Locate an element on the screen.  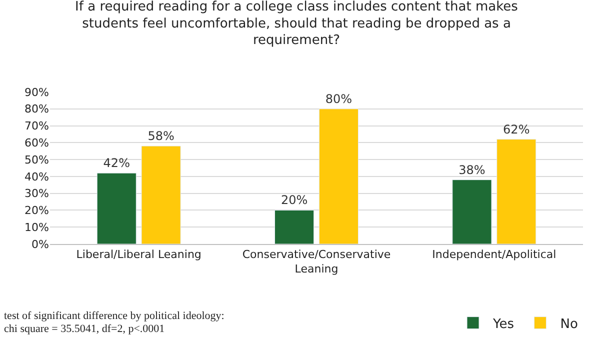
data-label: 42% is located at coordinates (116, 163).